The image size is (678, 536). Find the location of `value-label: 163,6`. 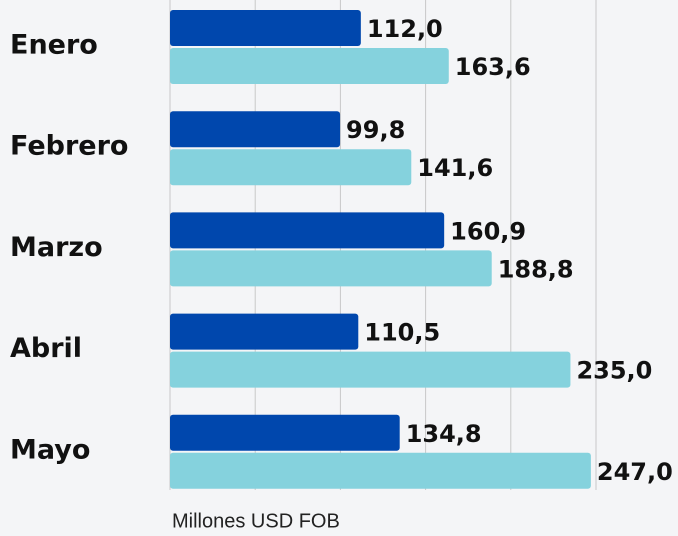

value-label: 163,6 is located at coordinates (493, 67).